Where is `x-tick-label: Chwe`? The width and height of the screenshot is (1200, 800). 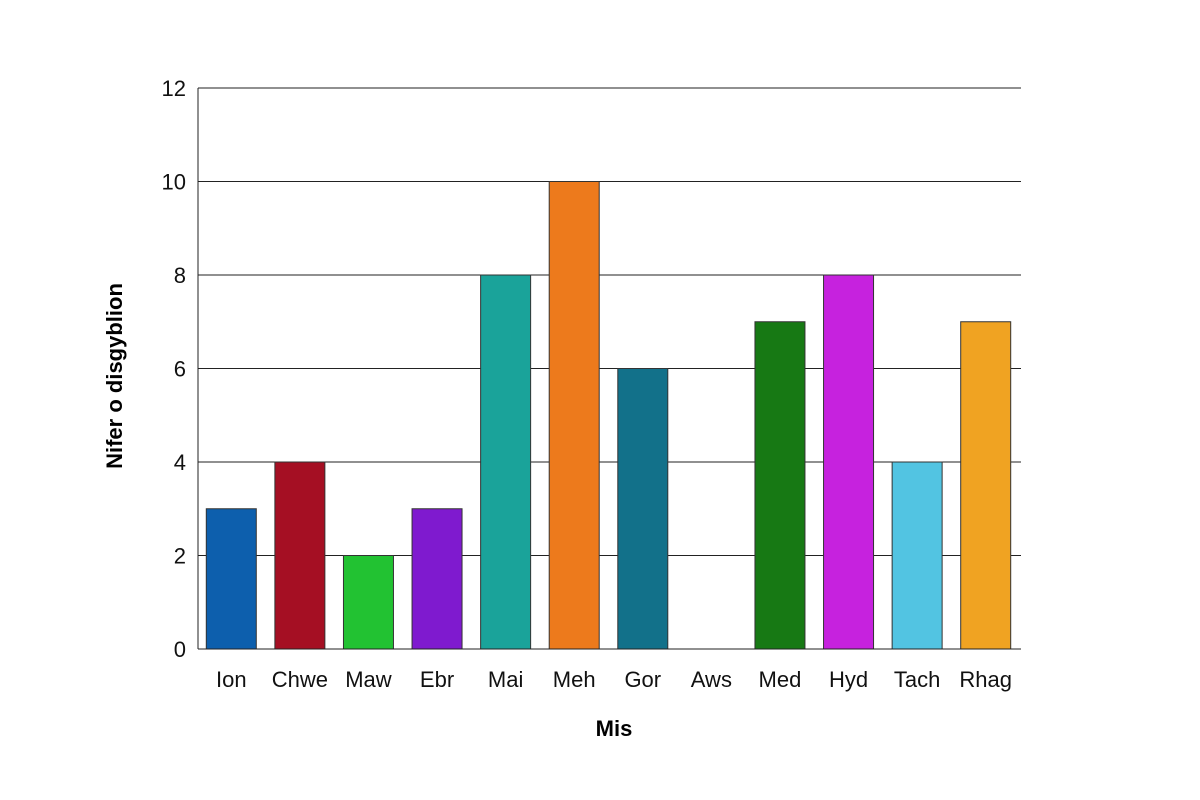 x-tick-label: Chwe is located at coordinates (300, 679).